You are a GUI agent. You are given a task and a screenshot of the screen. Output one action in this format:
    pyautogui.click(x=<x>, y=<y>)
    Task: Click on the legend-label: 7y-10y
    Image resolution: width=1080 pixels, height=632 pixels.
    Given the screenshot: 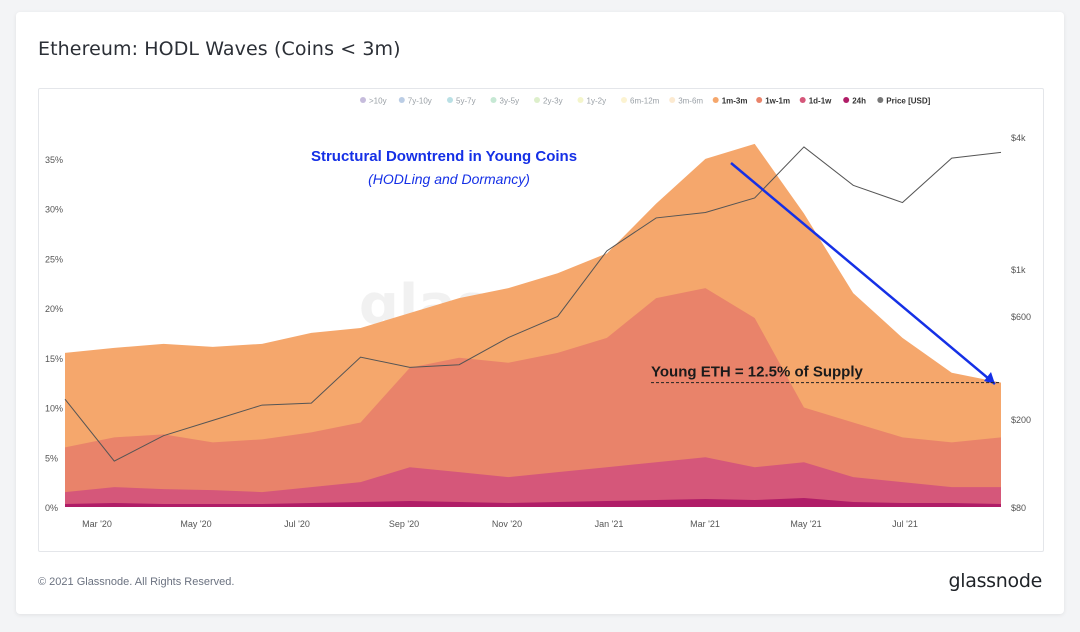 What is the action you would take?
    pyautogui.click(x=420, y=101)
    